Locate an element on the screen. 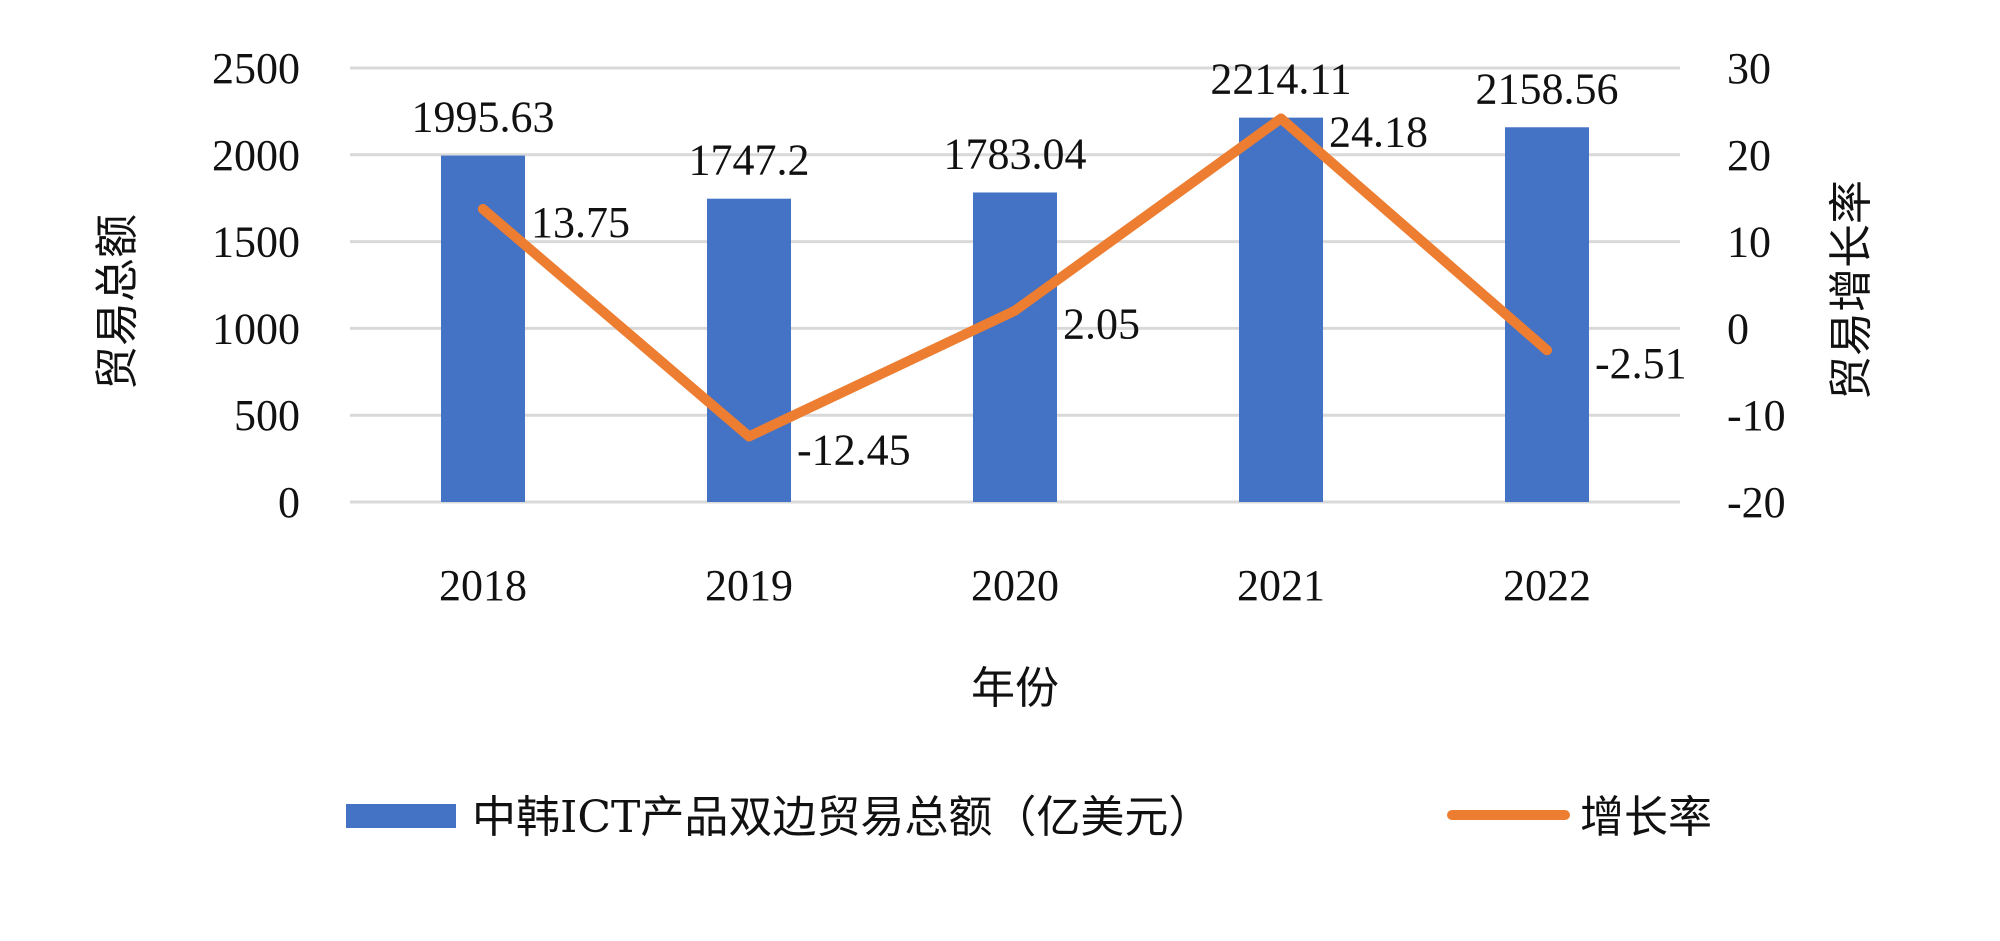 The height and width of the screenshot is (941, 2000). y2-axis-title: 贸易增长率 is located at coordinates (1851, 290).